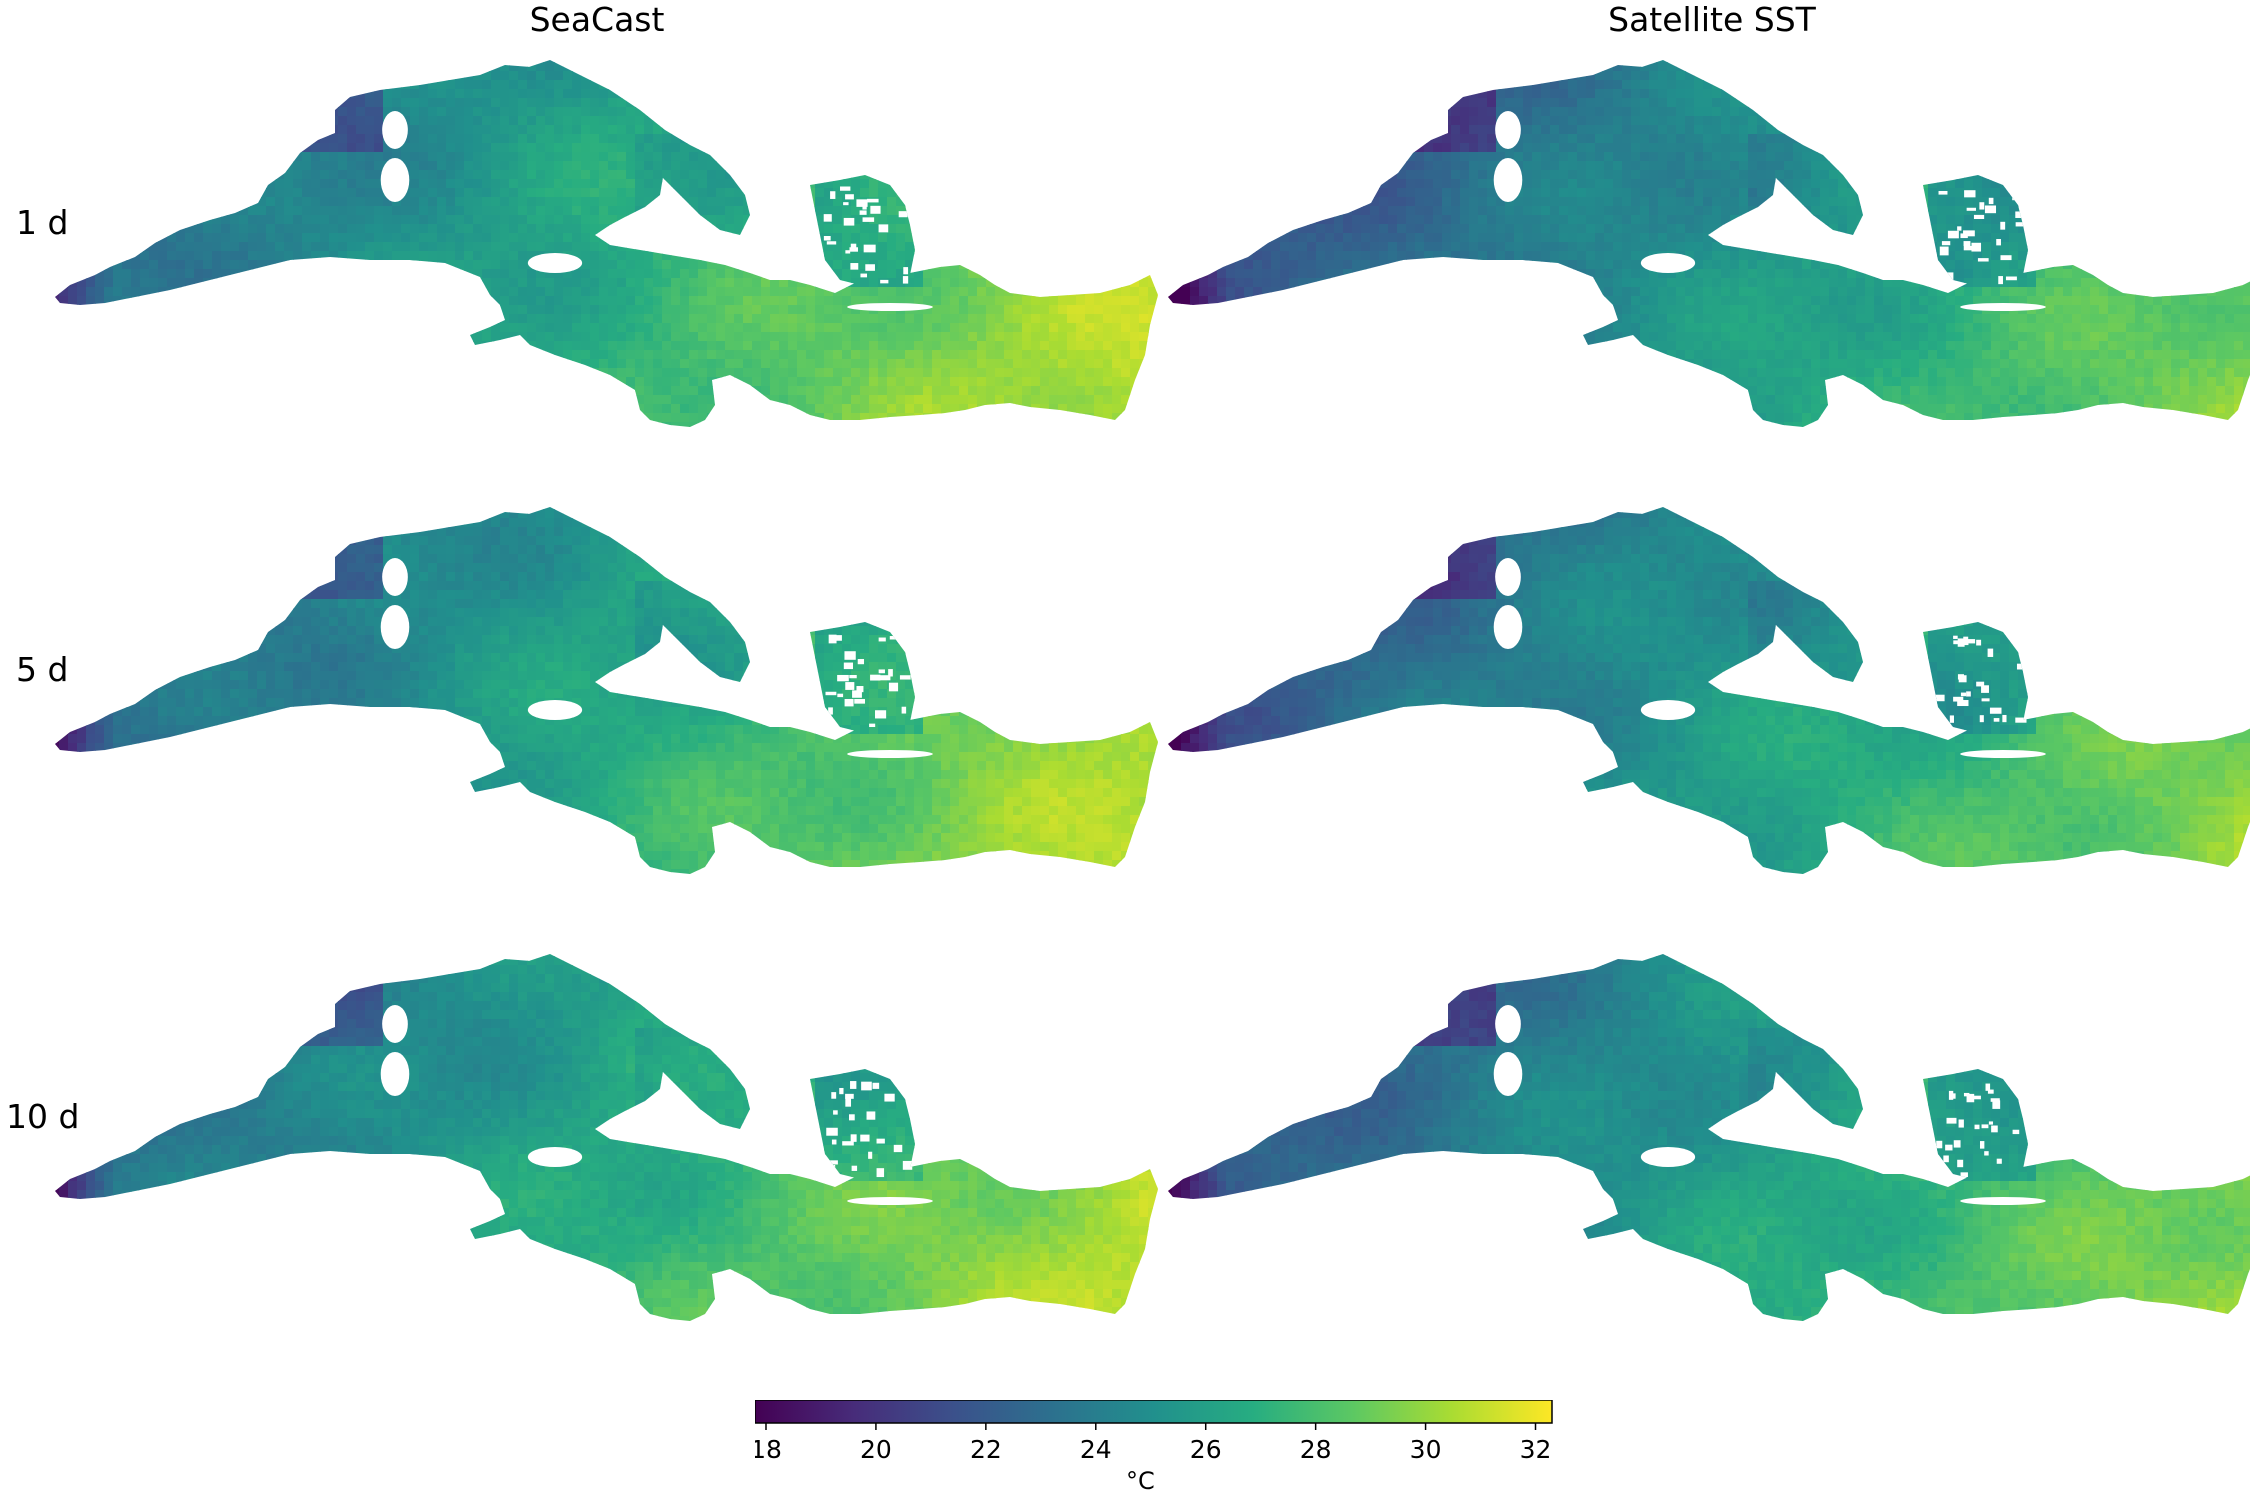 Image resolution: width=2250 pixels, height=1500 pixels. What do you see at coordinates (768, 1449) in the screenshot?
I see `colorbar-tick-label: 18` at bounding box center [768, 1449].